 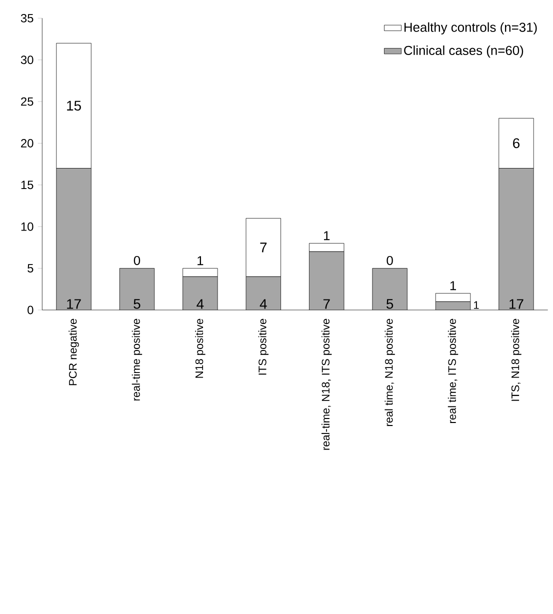 What do you see at coordinates (470, 28) in the screenshot?
I see `legend-label: Healthy controls (n=31)` at bounding box center [470, 28].